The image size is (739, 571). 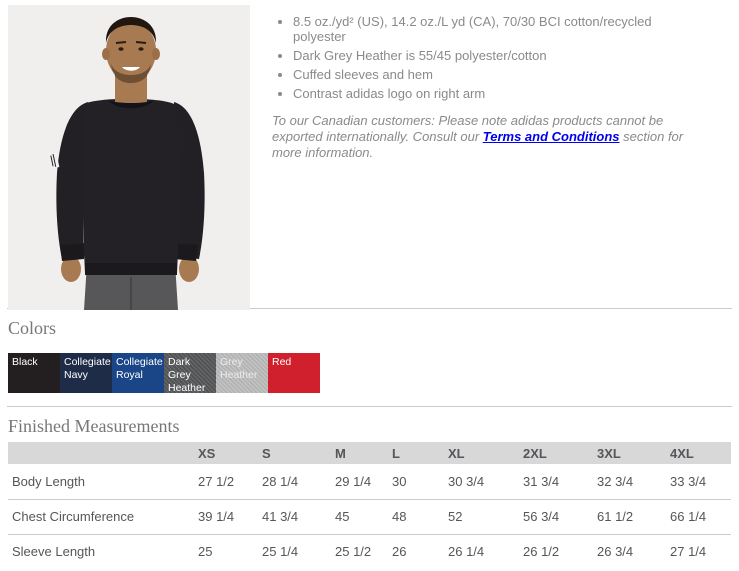 What do you see at coordinates (294, 373) in the screenshot?
I see `color-swatch-red: Red` at bounding box center [294, 373].